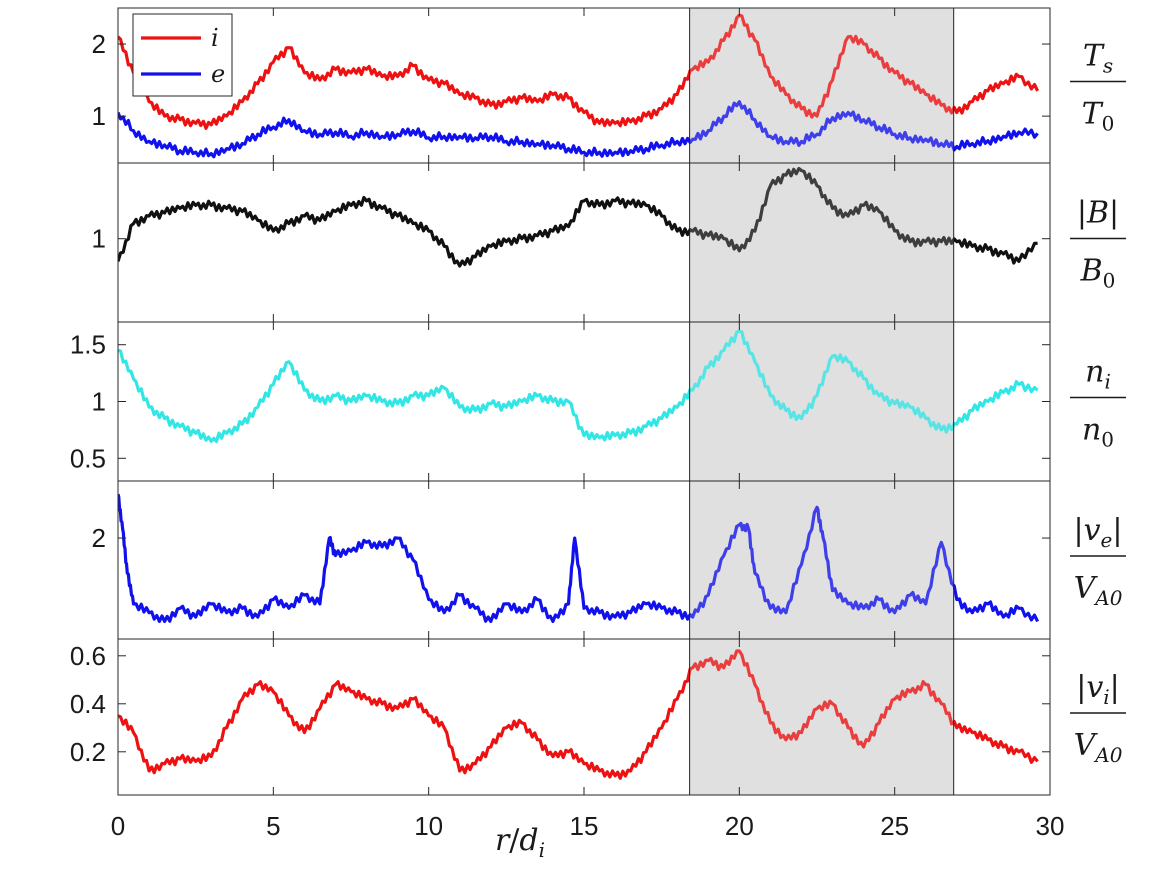 The image size is (1167, 875). What do you see at coordinates (215, 38) in the screenshot?
I see `legend-label-i: i` at bounding box center [215, 38].